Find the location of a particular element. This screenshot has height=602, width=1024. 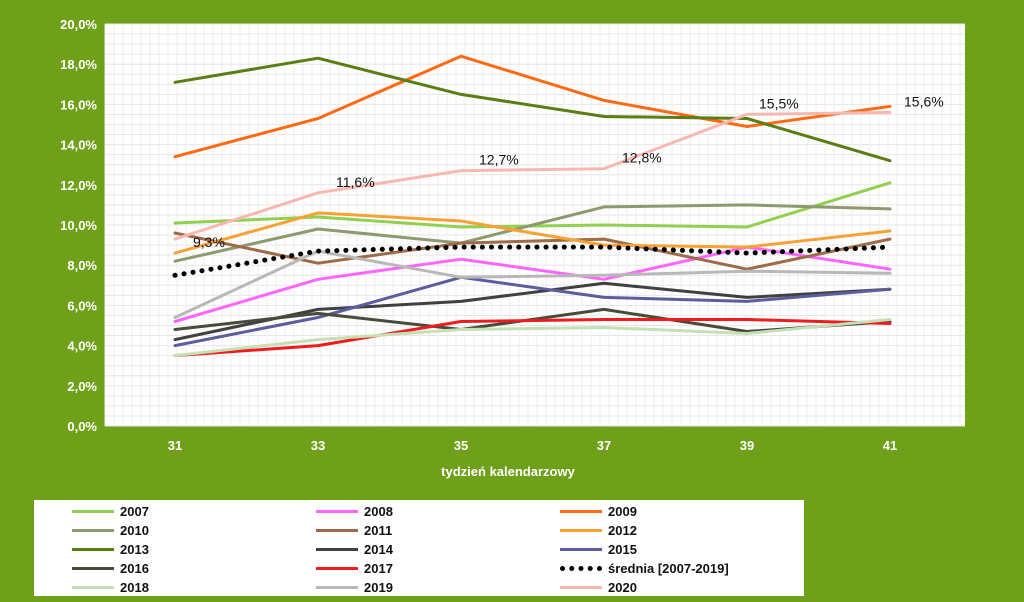

legend-label: średnia [2007-2019] is located at coordinates (668, 568).